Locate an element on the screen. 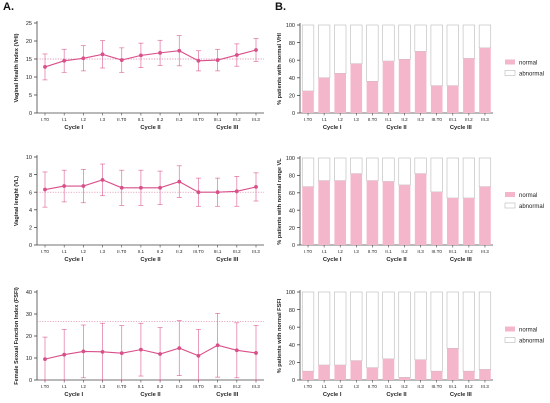  y-axis-title: Vaginal Health Index (VHI) is located at coordinates (17, 67).